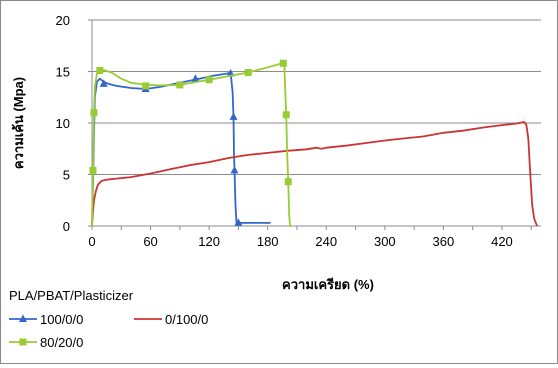  I want to click on y-tick-label: 5, so click(66, 175).